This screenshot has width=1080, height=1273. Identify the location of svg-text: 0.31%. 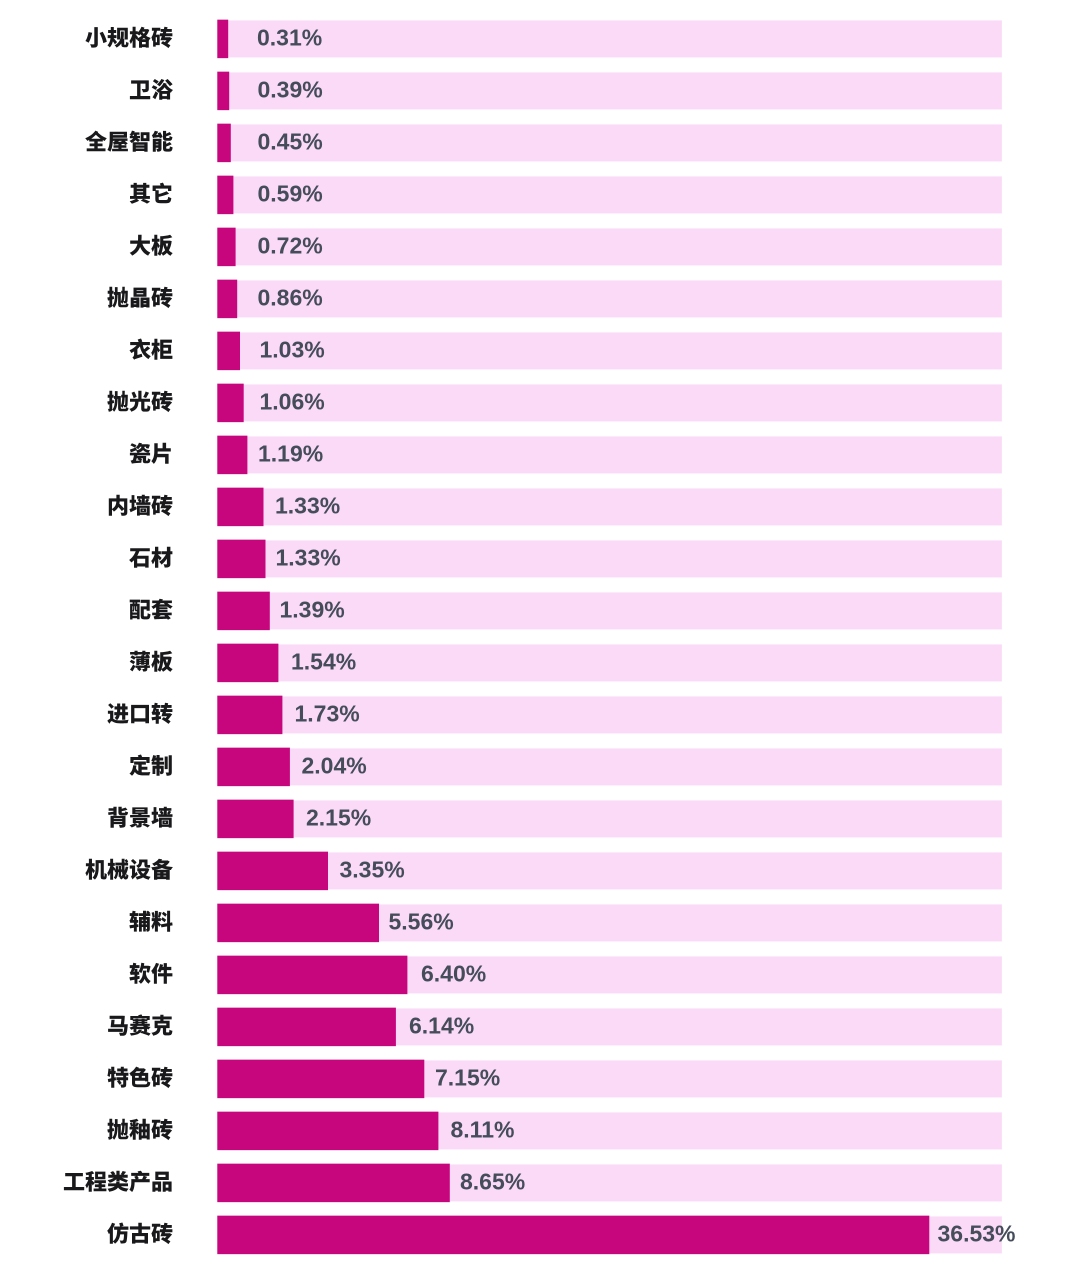
(289, 38).